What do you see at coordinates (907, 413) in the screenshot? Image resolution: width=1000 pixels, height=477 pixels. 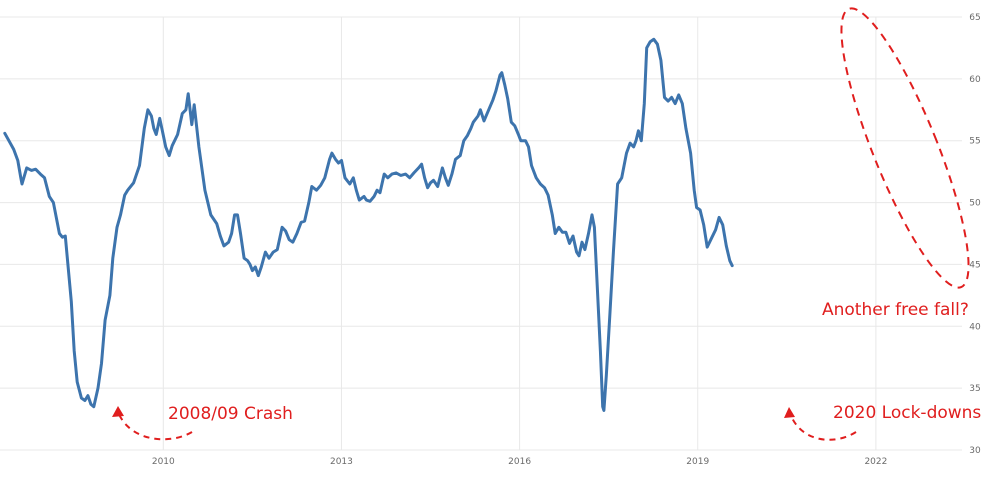 I see `annotation-2020-lockdowns: 2020 Lock-downs` at bounding box center [907, 413].